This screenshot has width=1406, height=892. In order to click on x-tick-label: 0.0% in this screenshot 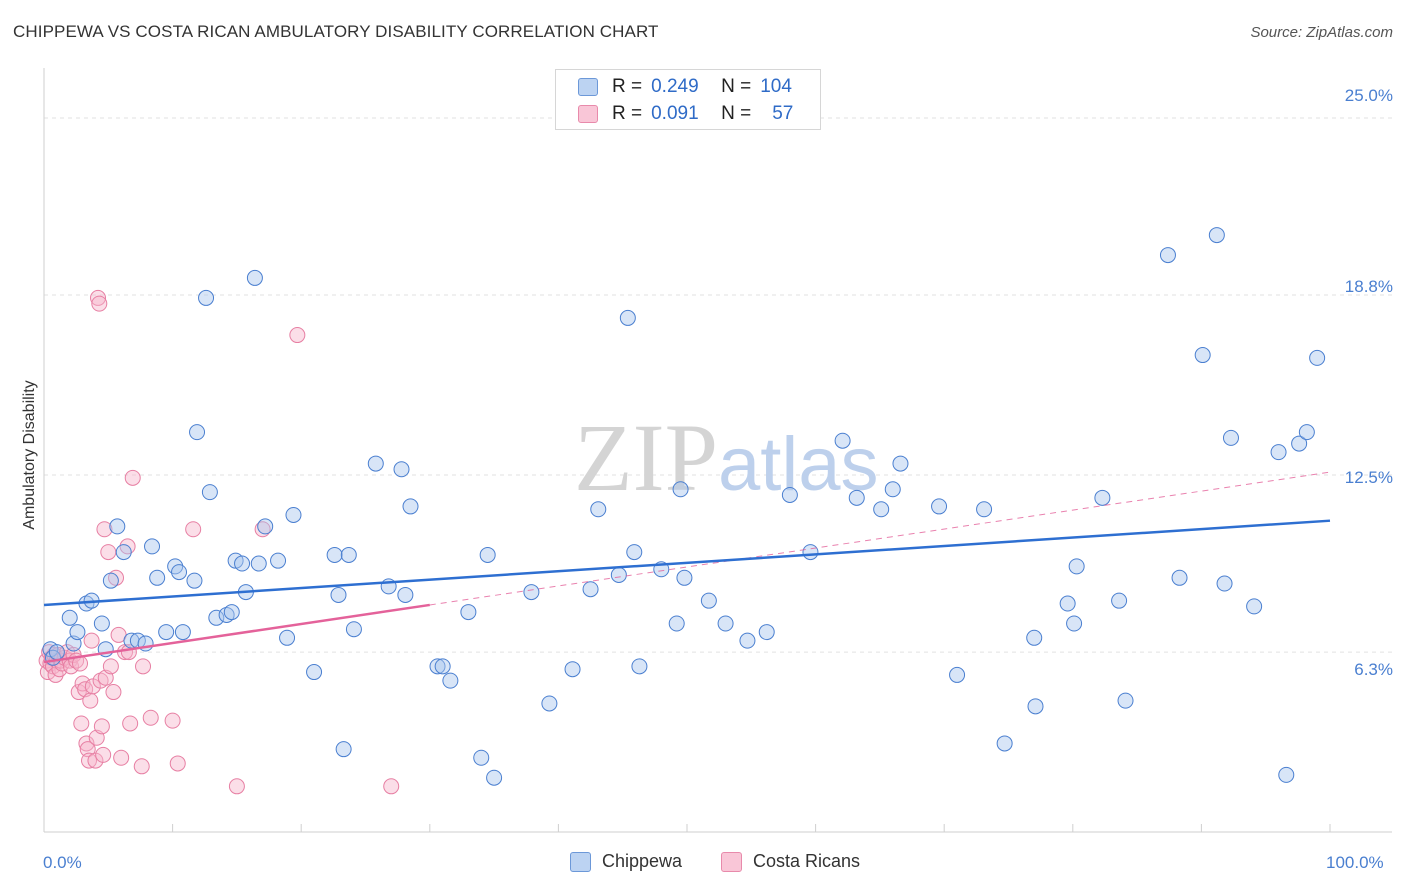, I will do `click(62, 862)`.